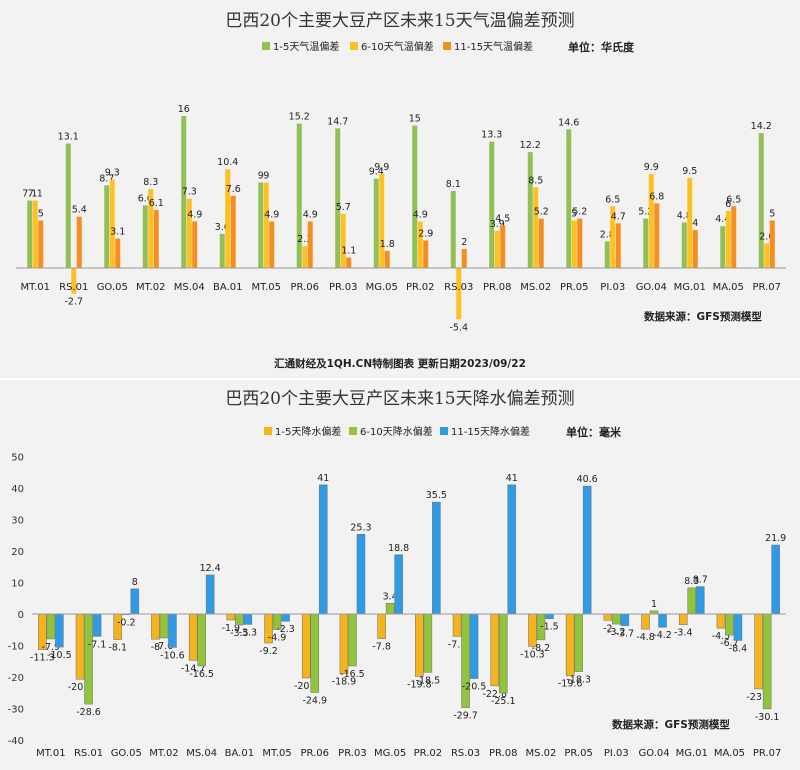 This screenshot has height=770, width=800. What do you see at coordinates (651, 287) in the screenshot?
I see `category-label-go-04: GO.04` at bounding box center [651, 287].